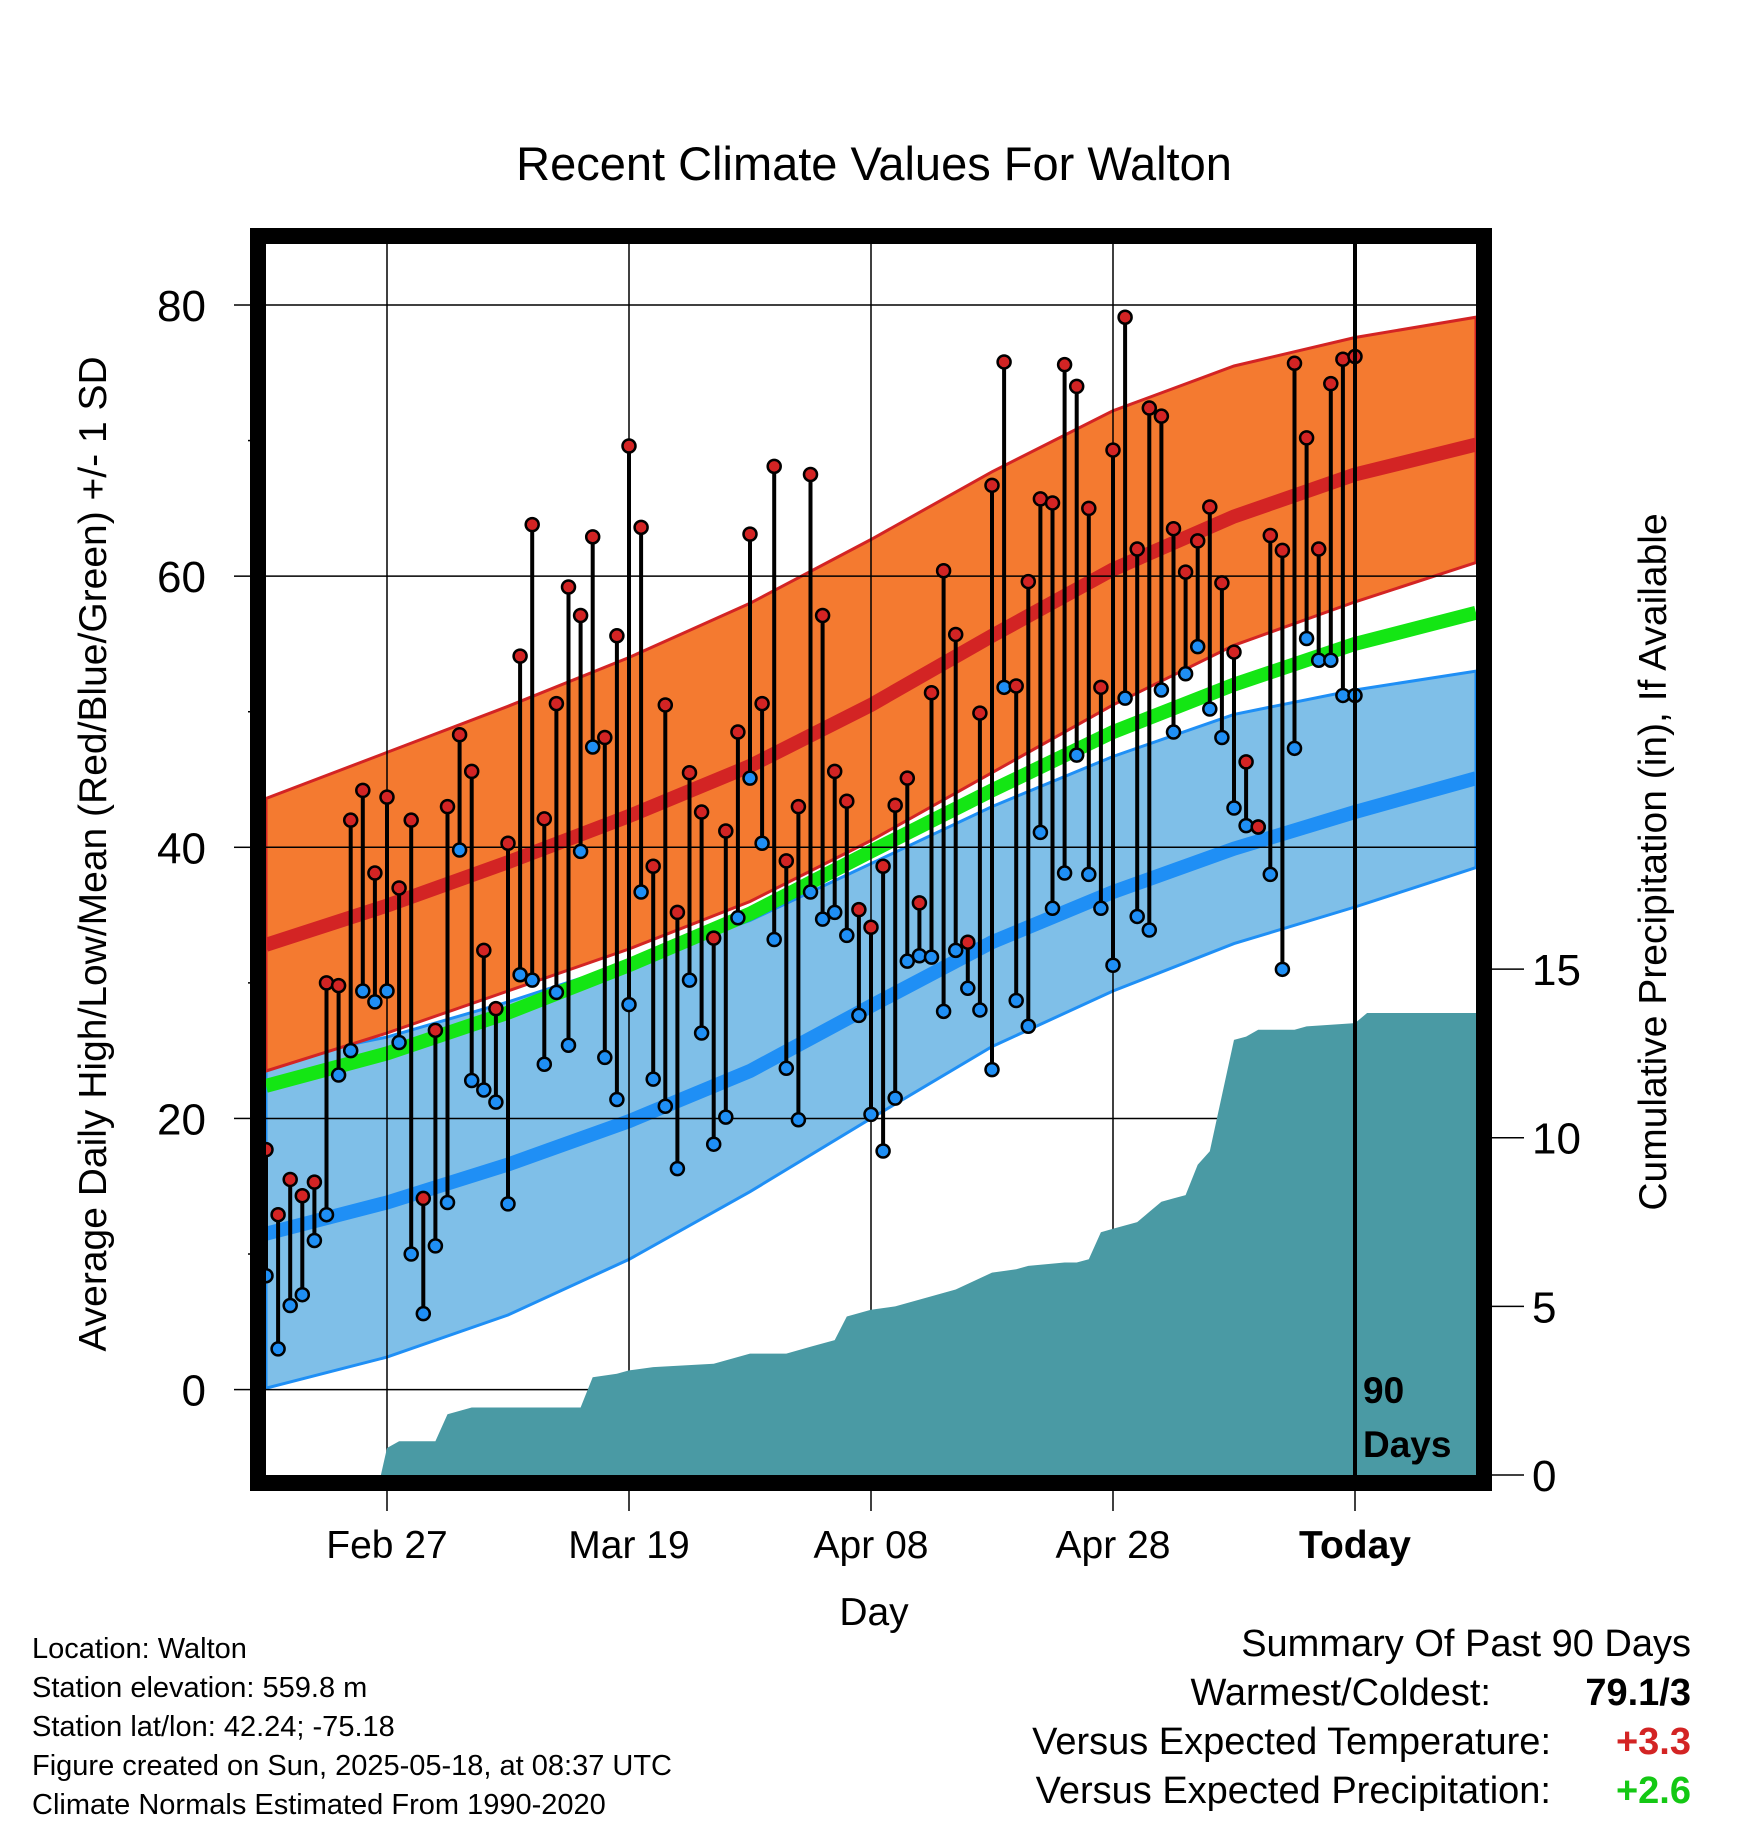 This screenshot has height=1828, width=1748. Describe the element at coordinates (1556, 1139) in the screenshot. I see `y-tick-label-right: 10` at that location.